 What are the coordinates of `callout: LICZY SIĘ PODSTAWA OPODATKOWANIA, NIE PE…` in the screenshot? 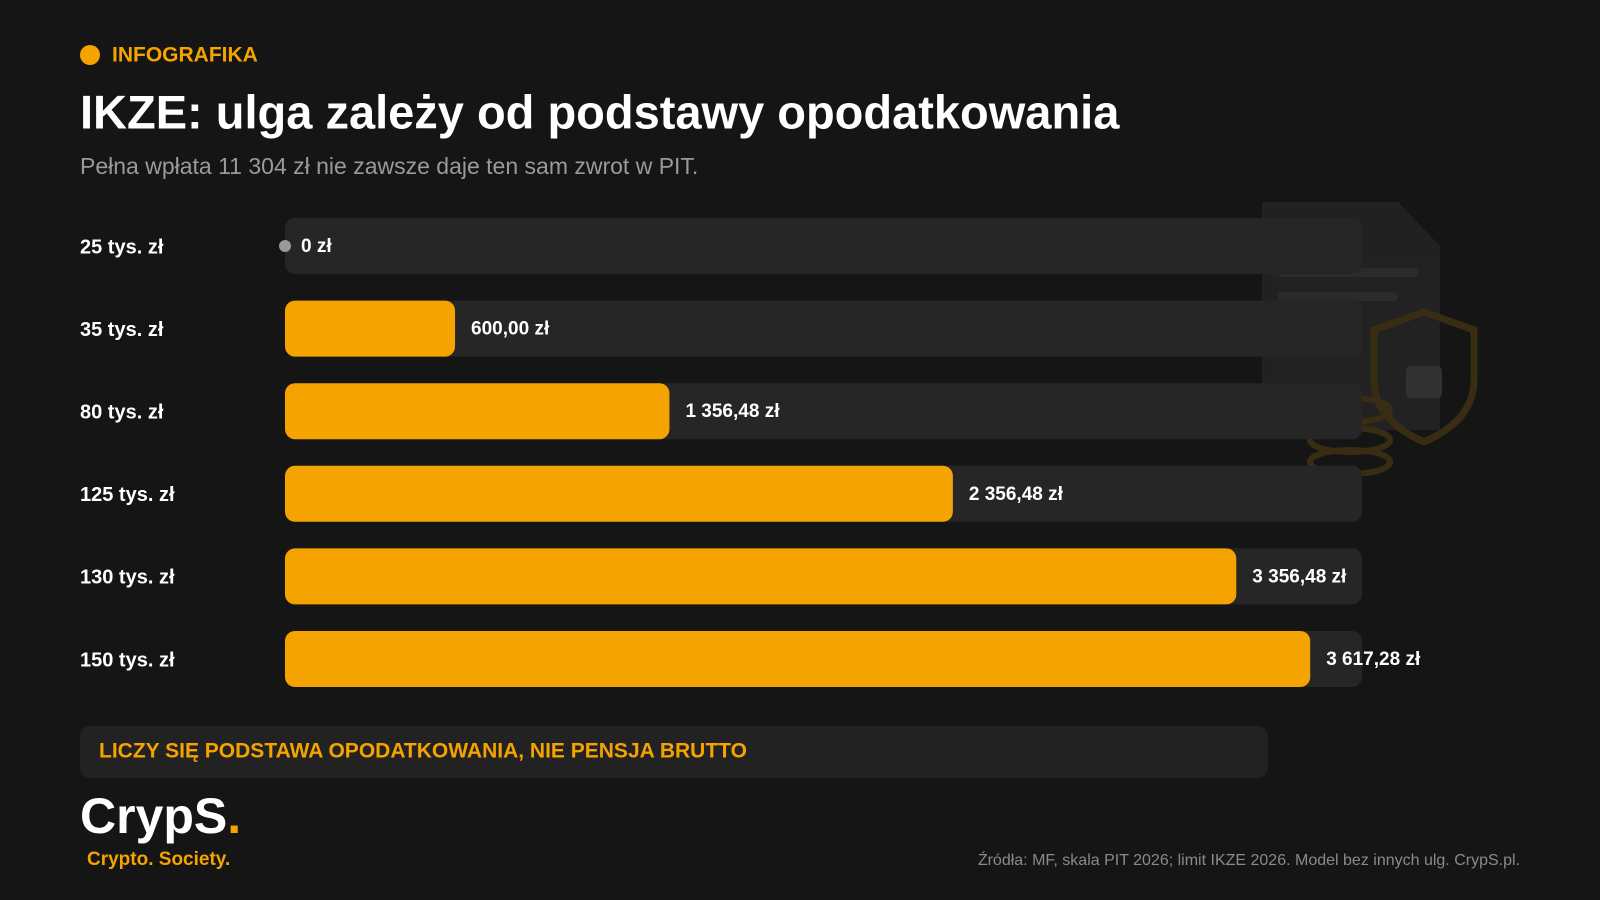 It's located at (423, 751).